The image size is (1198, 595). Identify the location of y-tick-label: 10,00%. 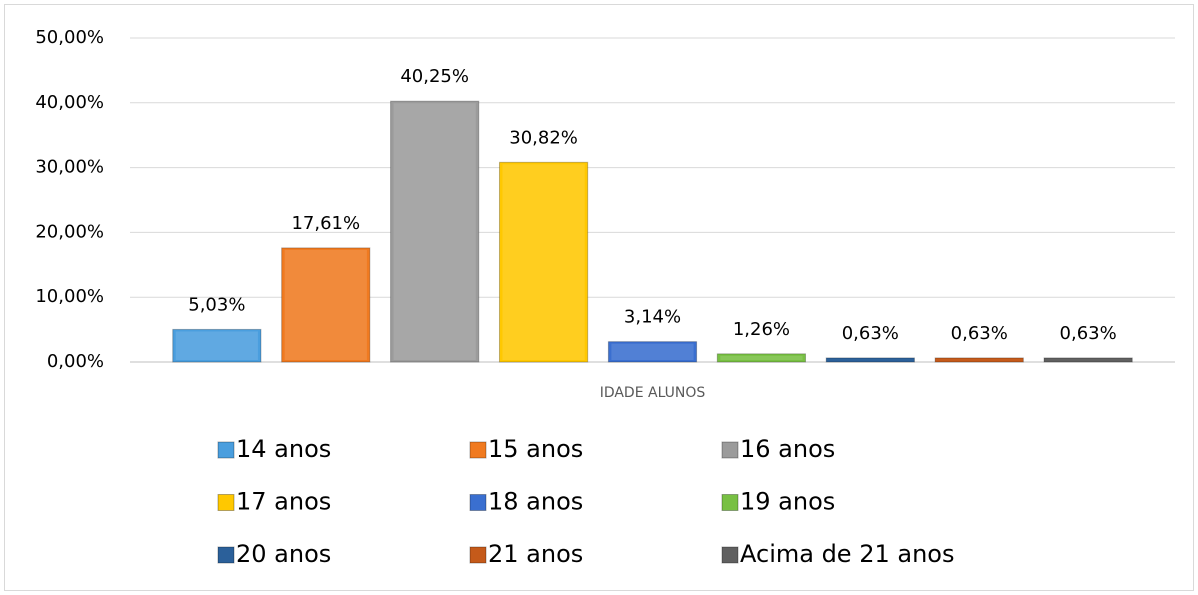
(69, 296).